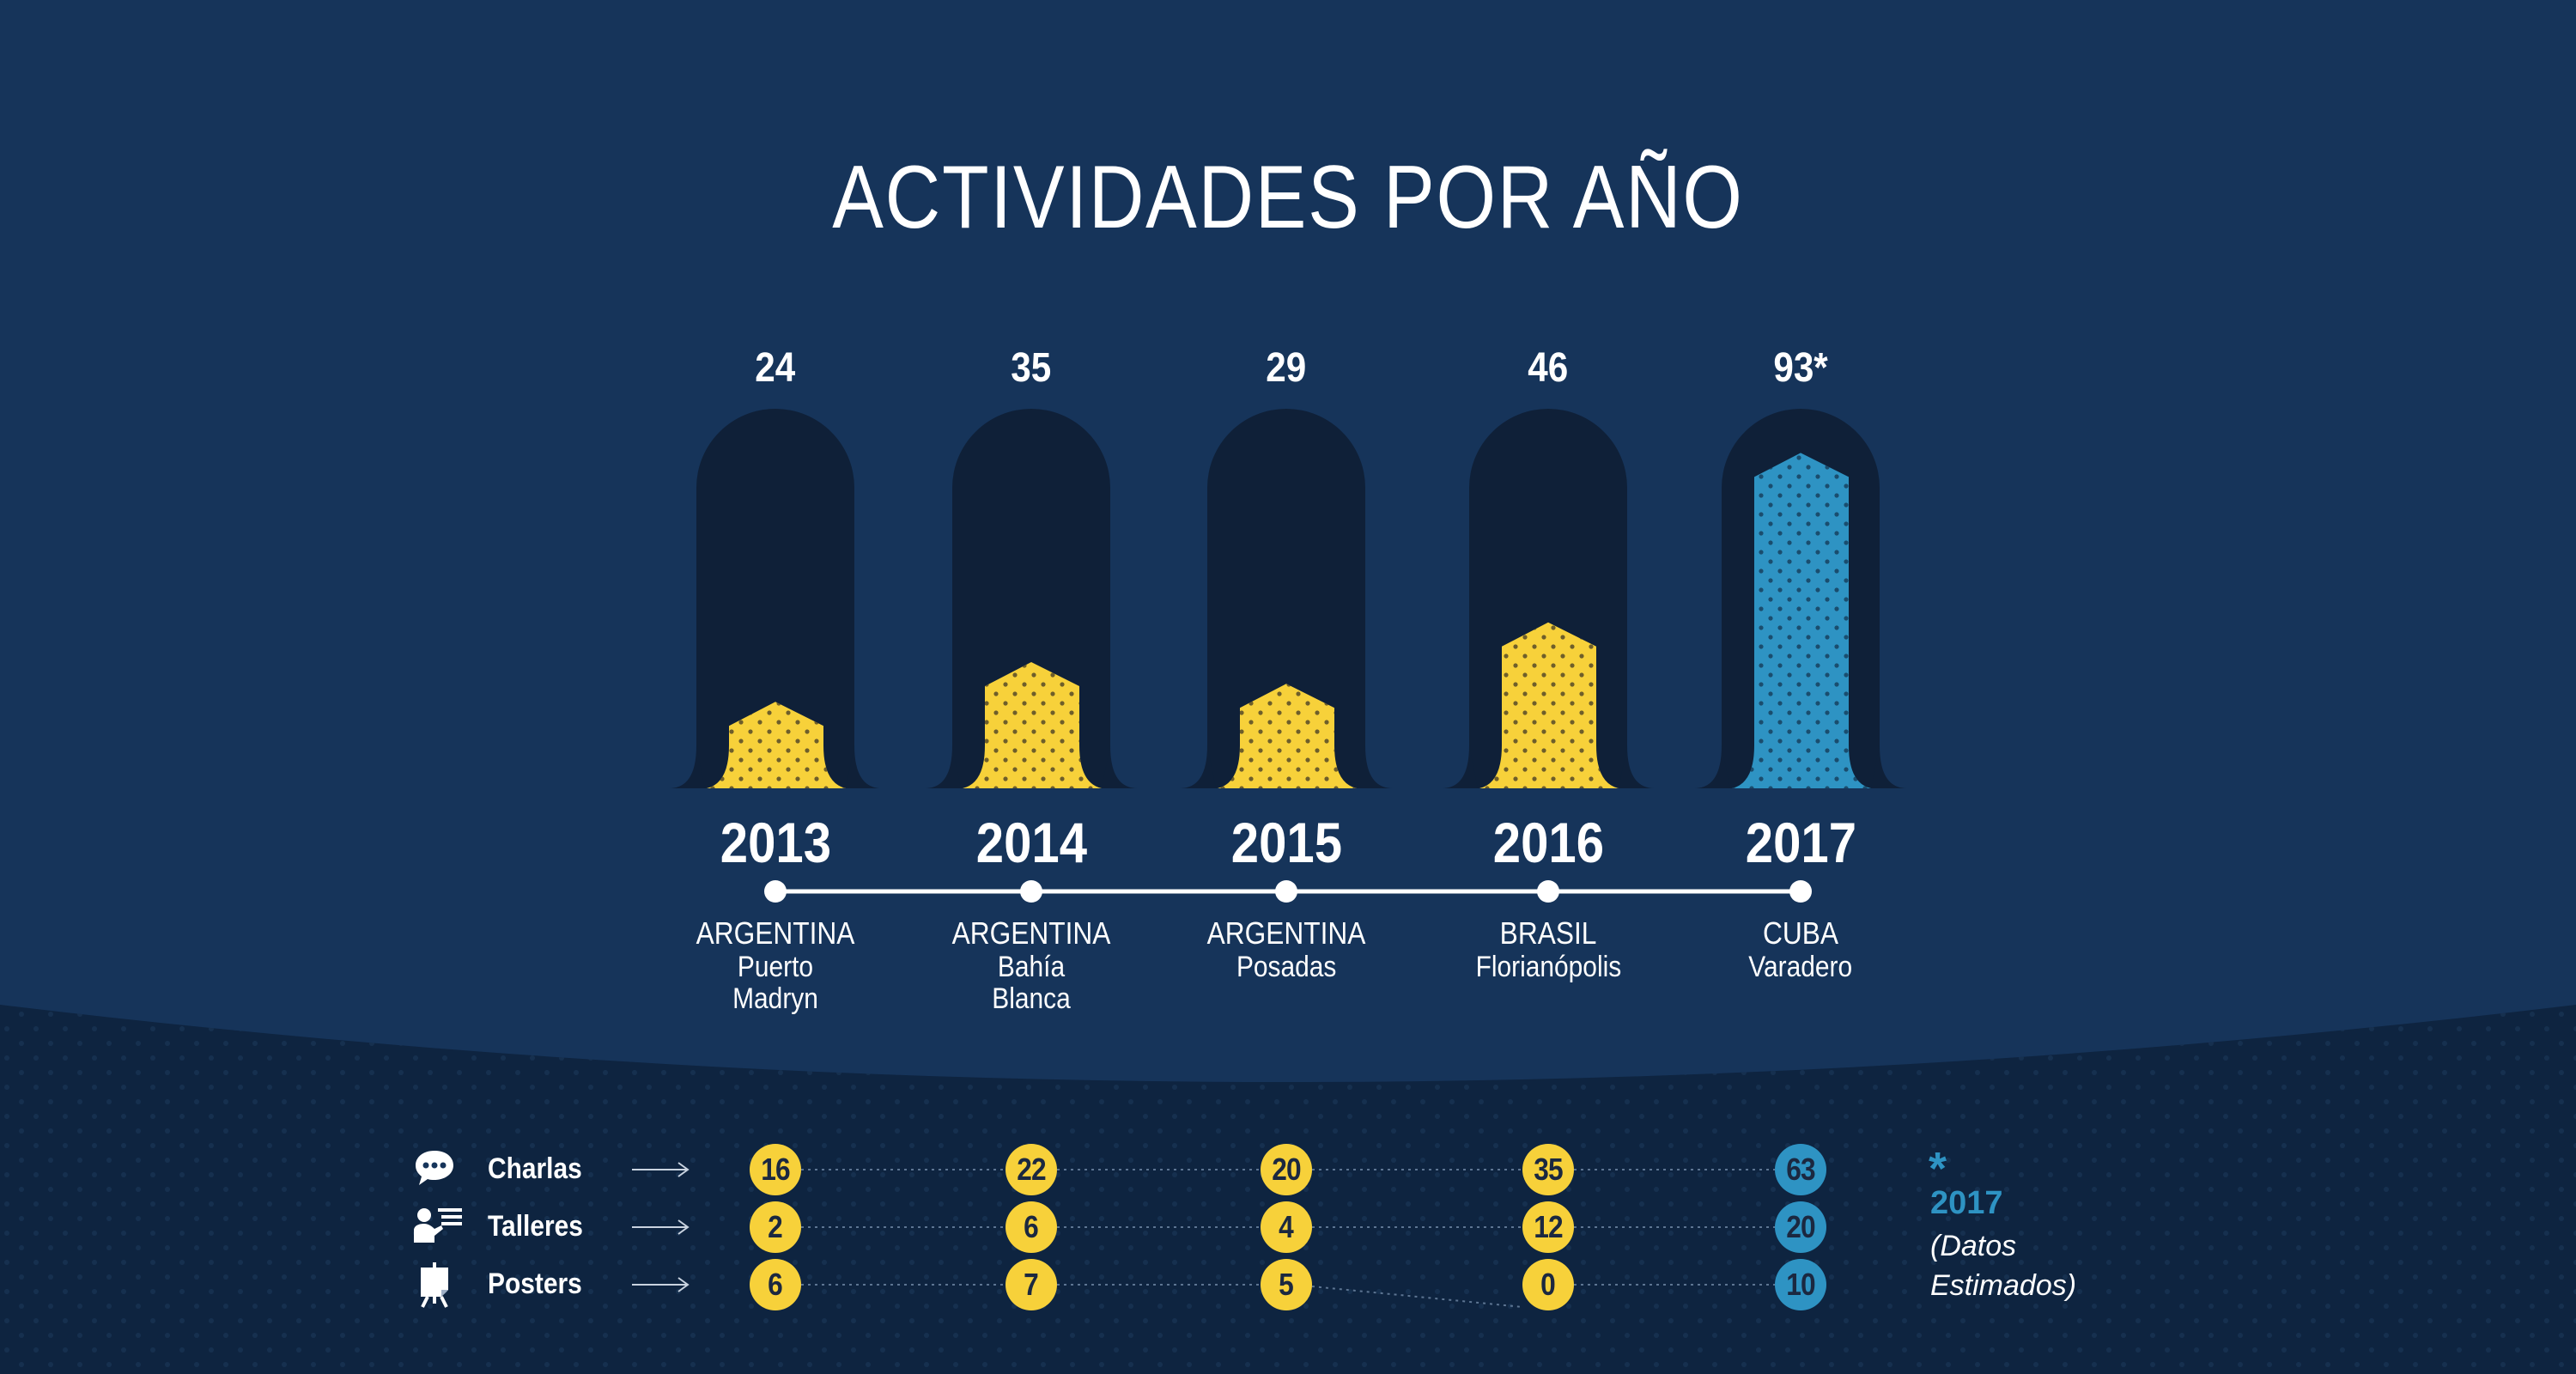 Image resolution: width=2576 pixels, height=1374 pixels. I want to click on badge-posters-2014: 7, so click(1031, 1284).